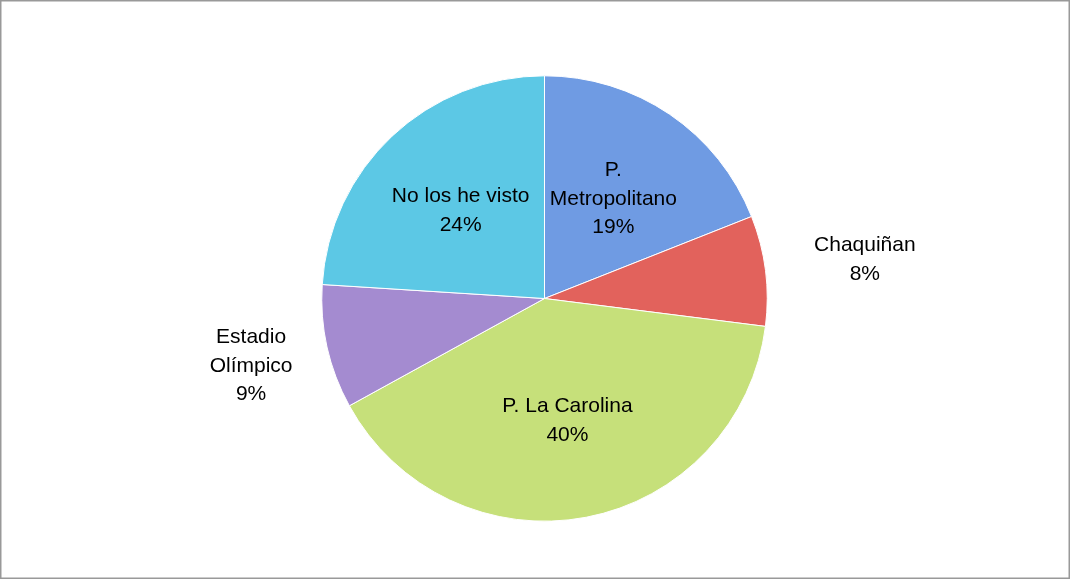 The image size is (1070, 579). Describe the element at coordinates (613, 226) in the screenshot. I see `data-label: 19%` at that location.